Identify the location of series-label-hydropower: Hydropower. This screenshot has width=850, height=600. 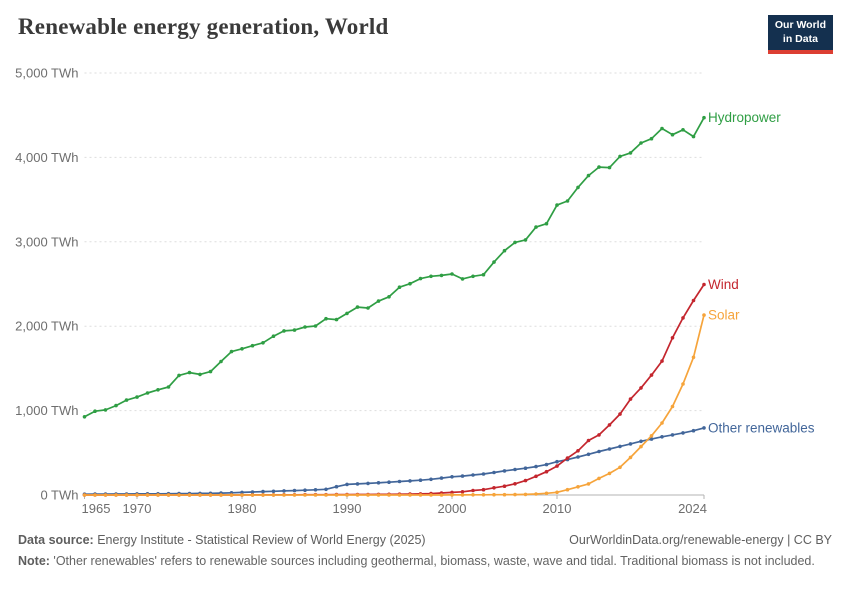
(744, 117).